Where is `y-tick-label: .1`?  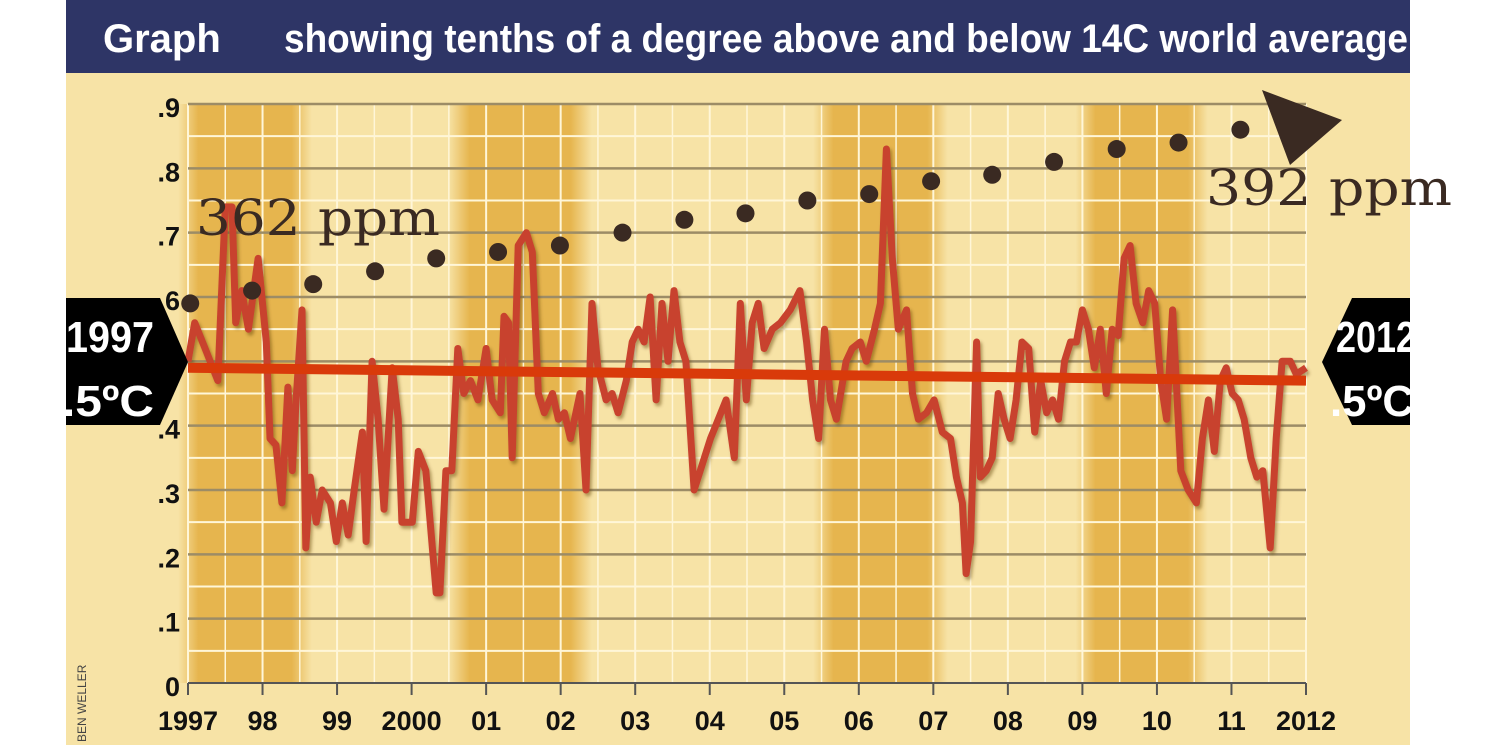
y-tick-label: .1 is located at coordinates (168, 623).